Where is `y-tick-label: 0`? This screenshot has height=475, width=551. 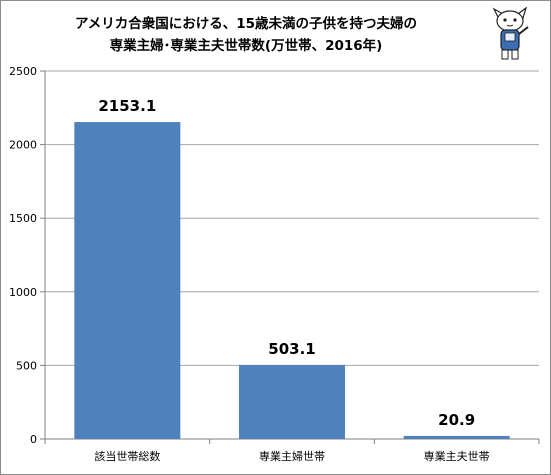
y-tick-label: 0 is located at coordinates (33, 439).